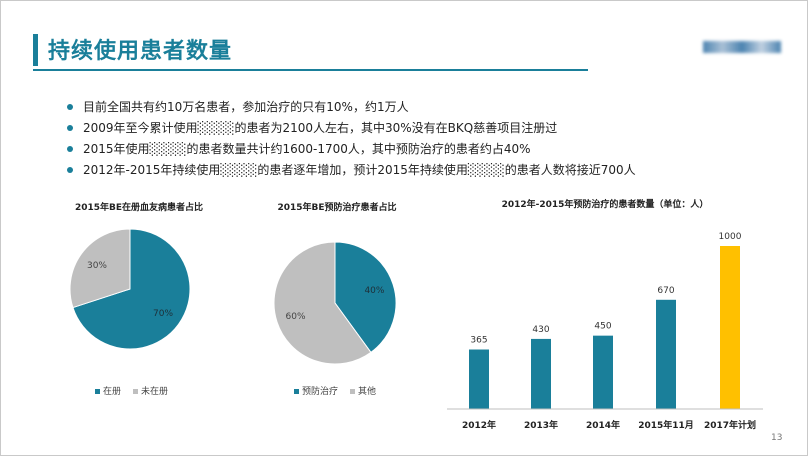 The image size is (810, 458). What do you see at coordinates (112, 391) in the screenshot?
I see `pie1-legend-label: 在册` at bounding box center [112, 391].